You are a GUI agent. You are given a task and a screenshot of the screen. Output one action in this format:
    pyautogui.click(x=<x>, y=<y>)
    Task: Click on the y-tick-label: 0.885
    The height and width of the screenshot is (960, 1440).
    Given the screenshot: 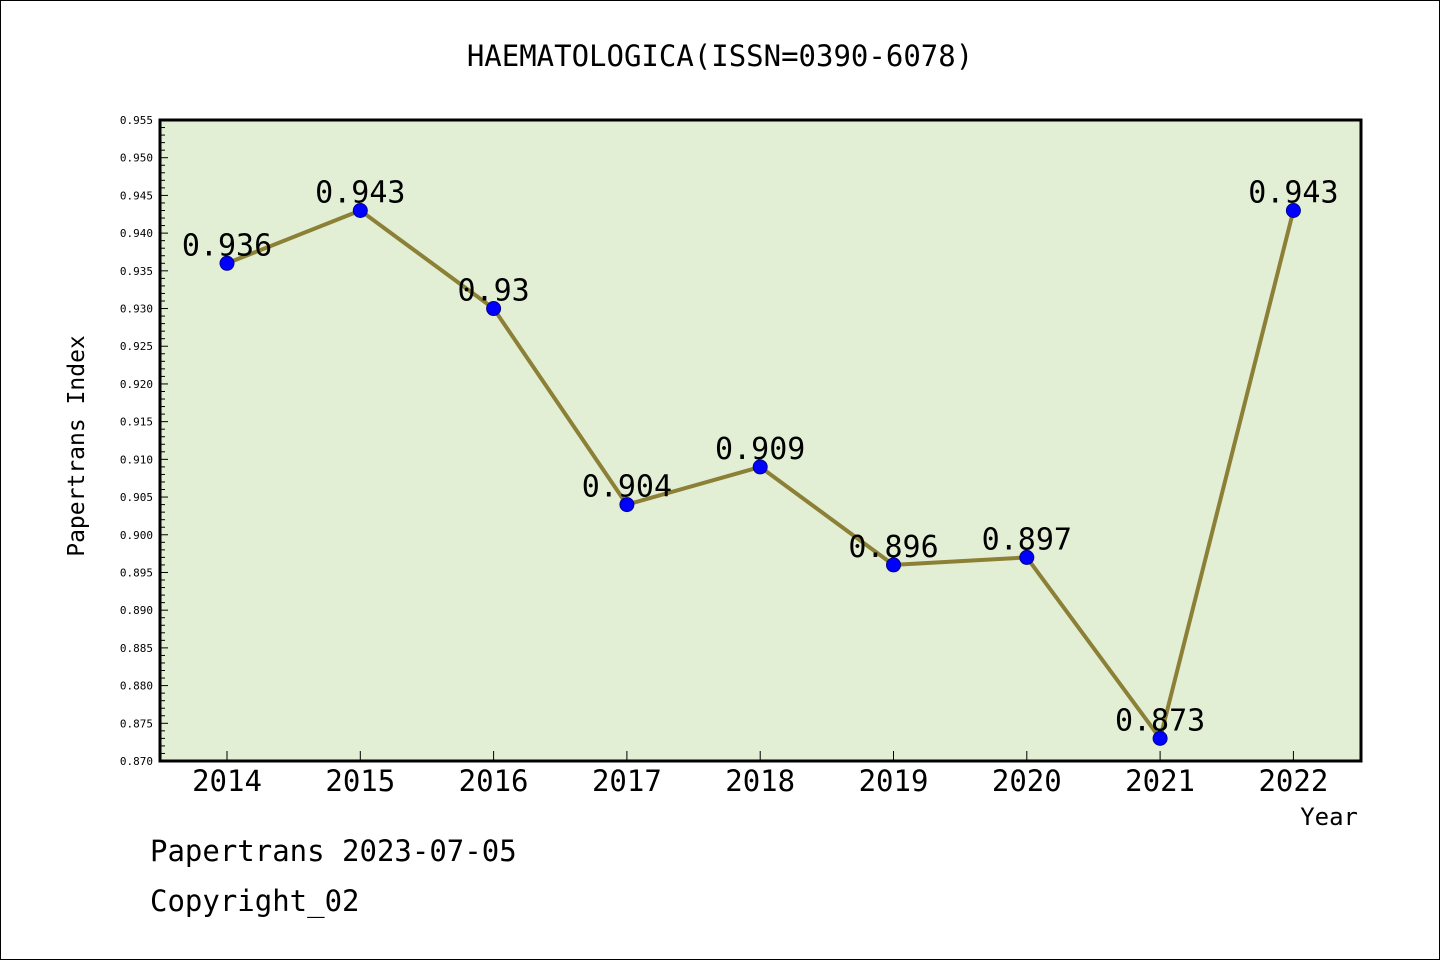 What is the action you would take?
    pyautogui.click(x=136, y=648)
    